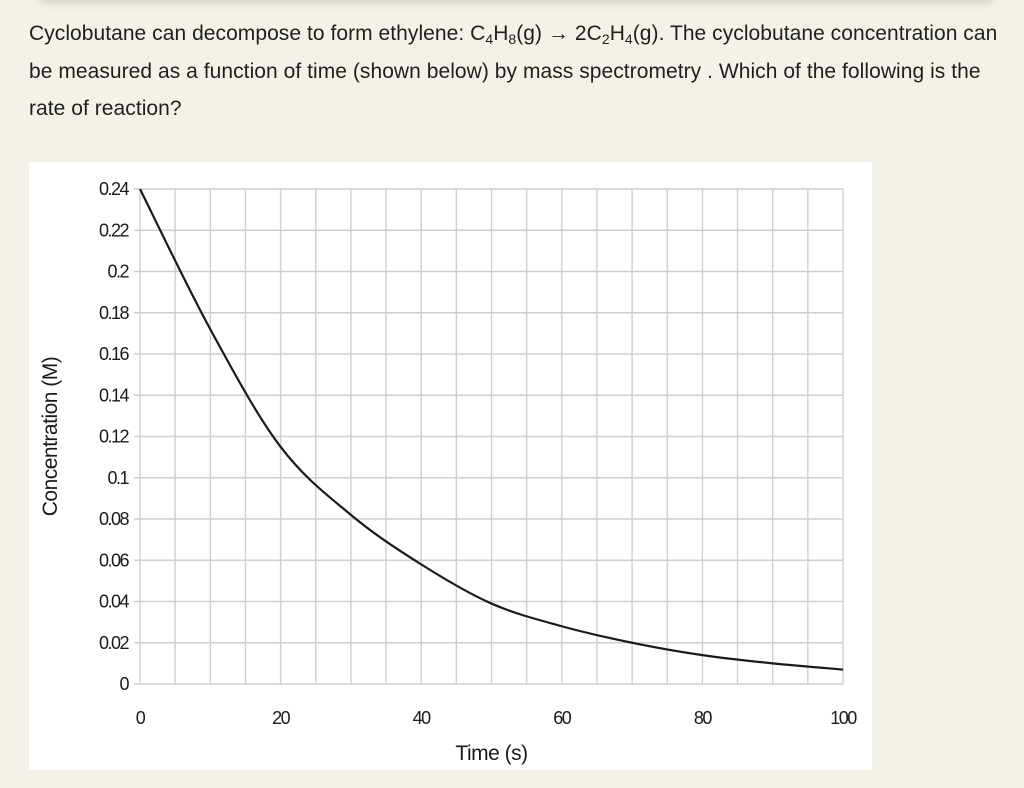  Describe the element at coordinates (114, 560) in the screenshot. I see `y-tick-label: 0.06` at that location.